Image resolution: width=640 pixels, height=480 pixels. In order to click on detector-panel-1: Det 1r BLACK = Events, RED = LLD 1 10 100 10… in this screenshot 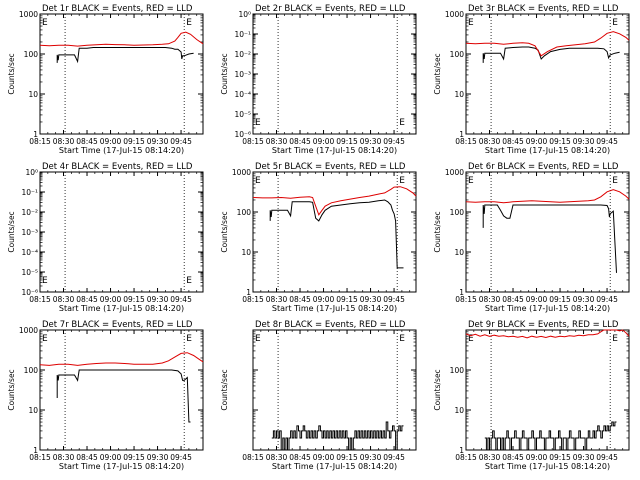, I will do `click(105, 79)`.